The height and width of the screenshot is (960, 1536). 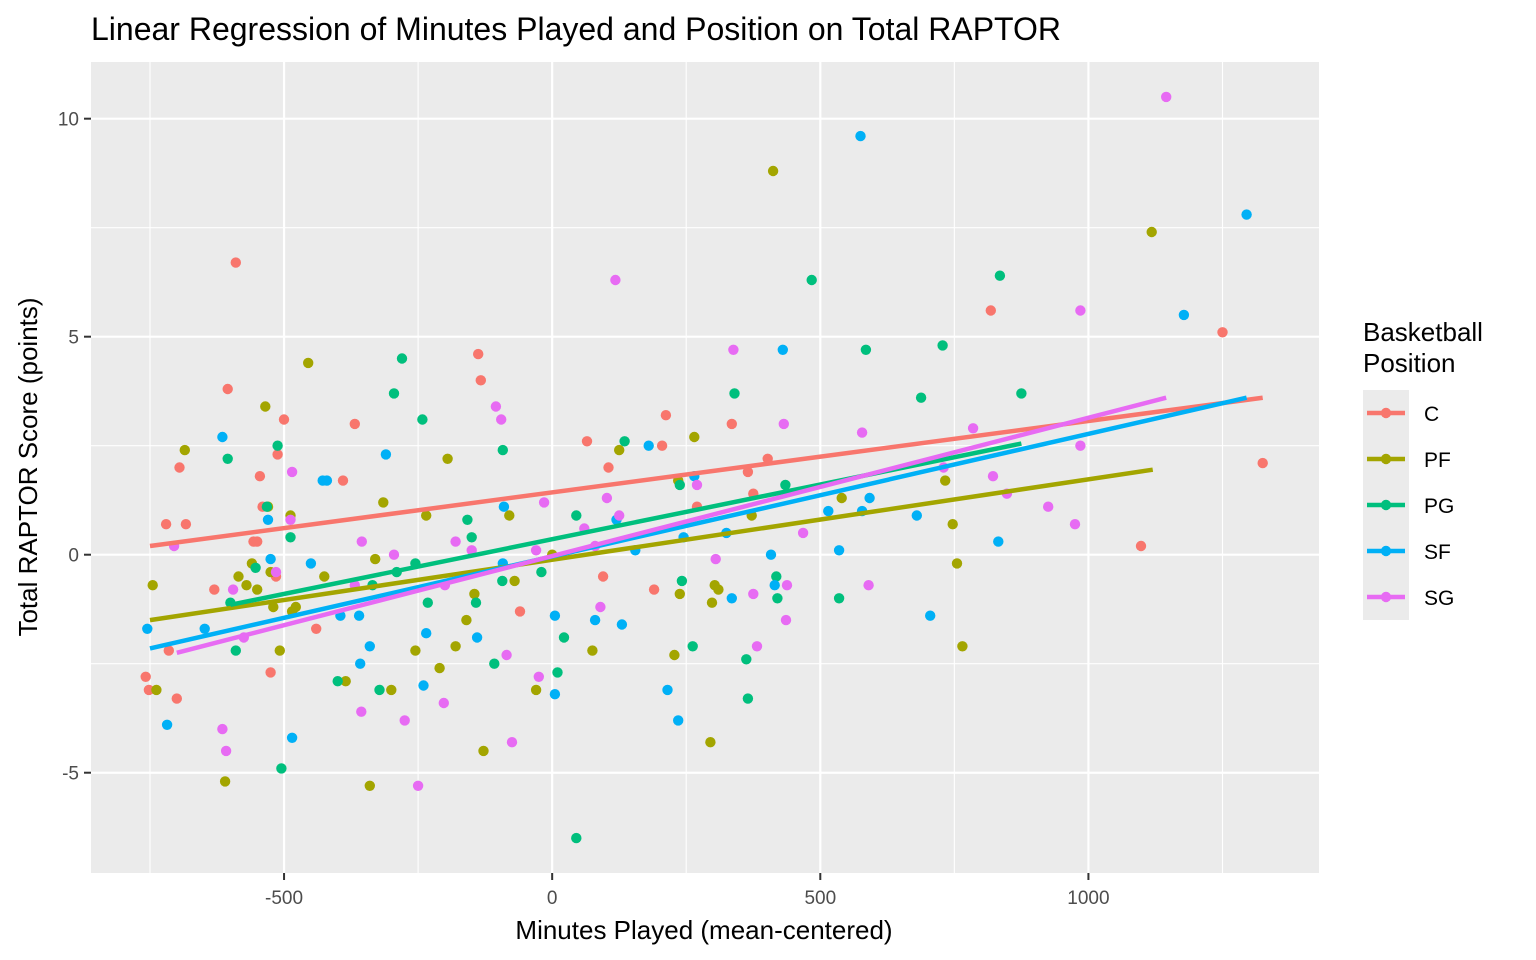 What do you see at coordinates (820, 898) in the screenshot?
I see `x-tick-label: 500` at bounding box center [820, 898].